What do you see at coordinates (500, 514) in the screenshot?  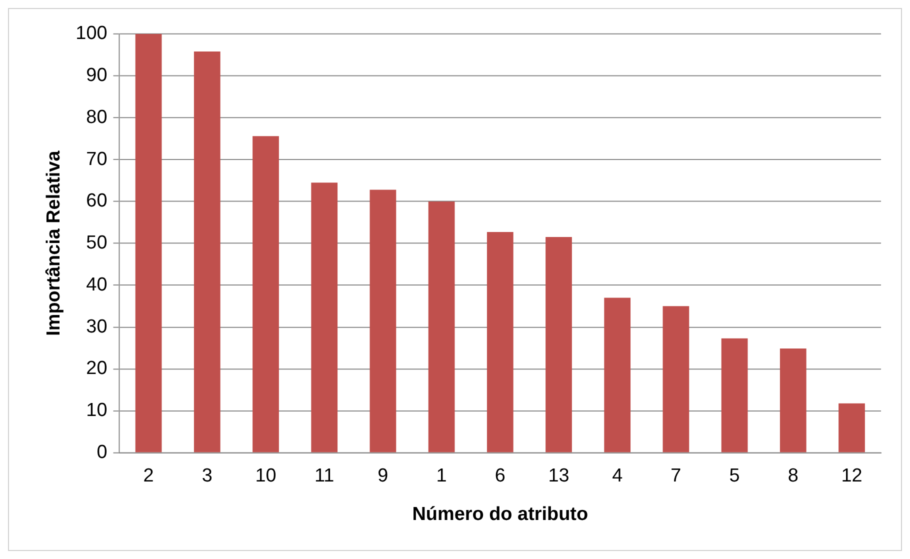 I see `x-axis-title: Número do atributo` at bounding box center [500, 514].